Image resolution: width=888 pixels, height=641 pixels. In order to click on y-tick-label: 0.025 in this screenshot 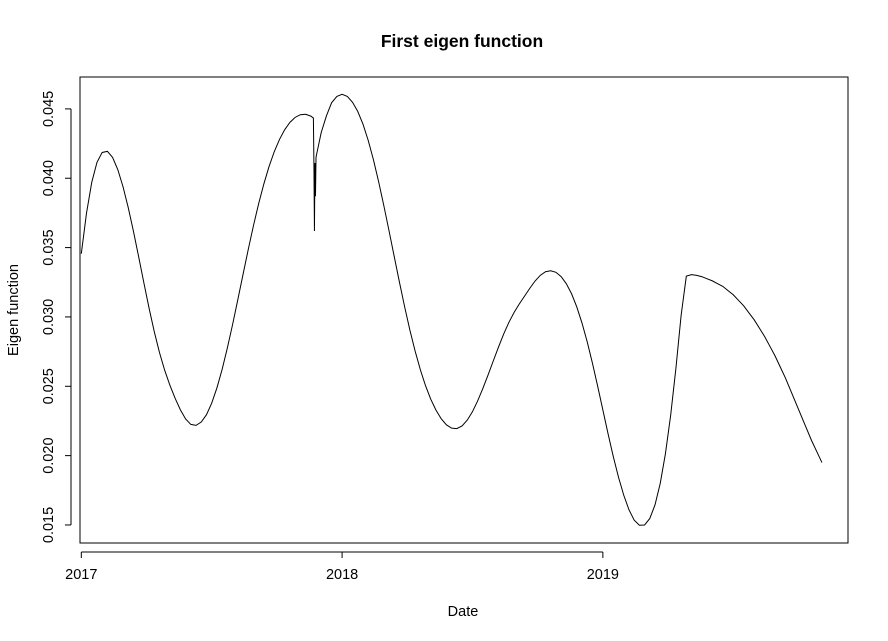, I will do `click(49, 386)`.